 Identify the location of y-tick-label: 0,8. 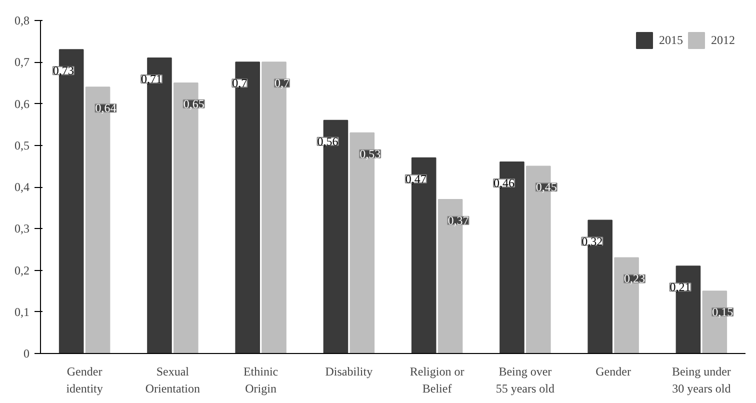
(22, 21).